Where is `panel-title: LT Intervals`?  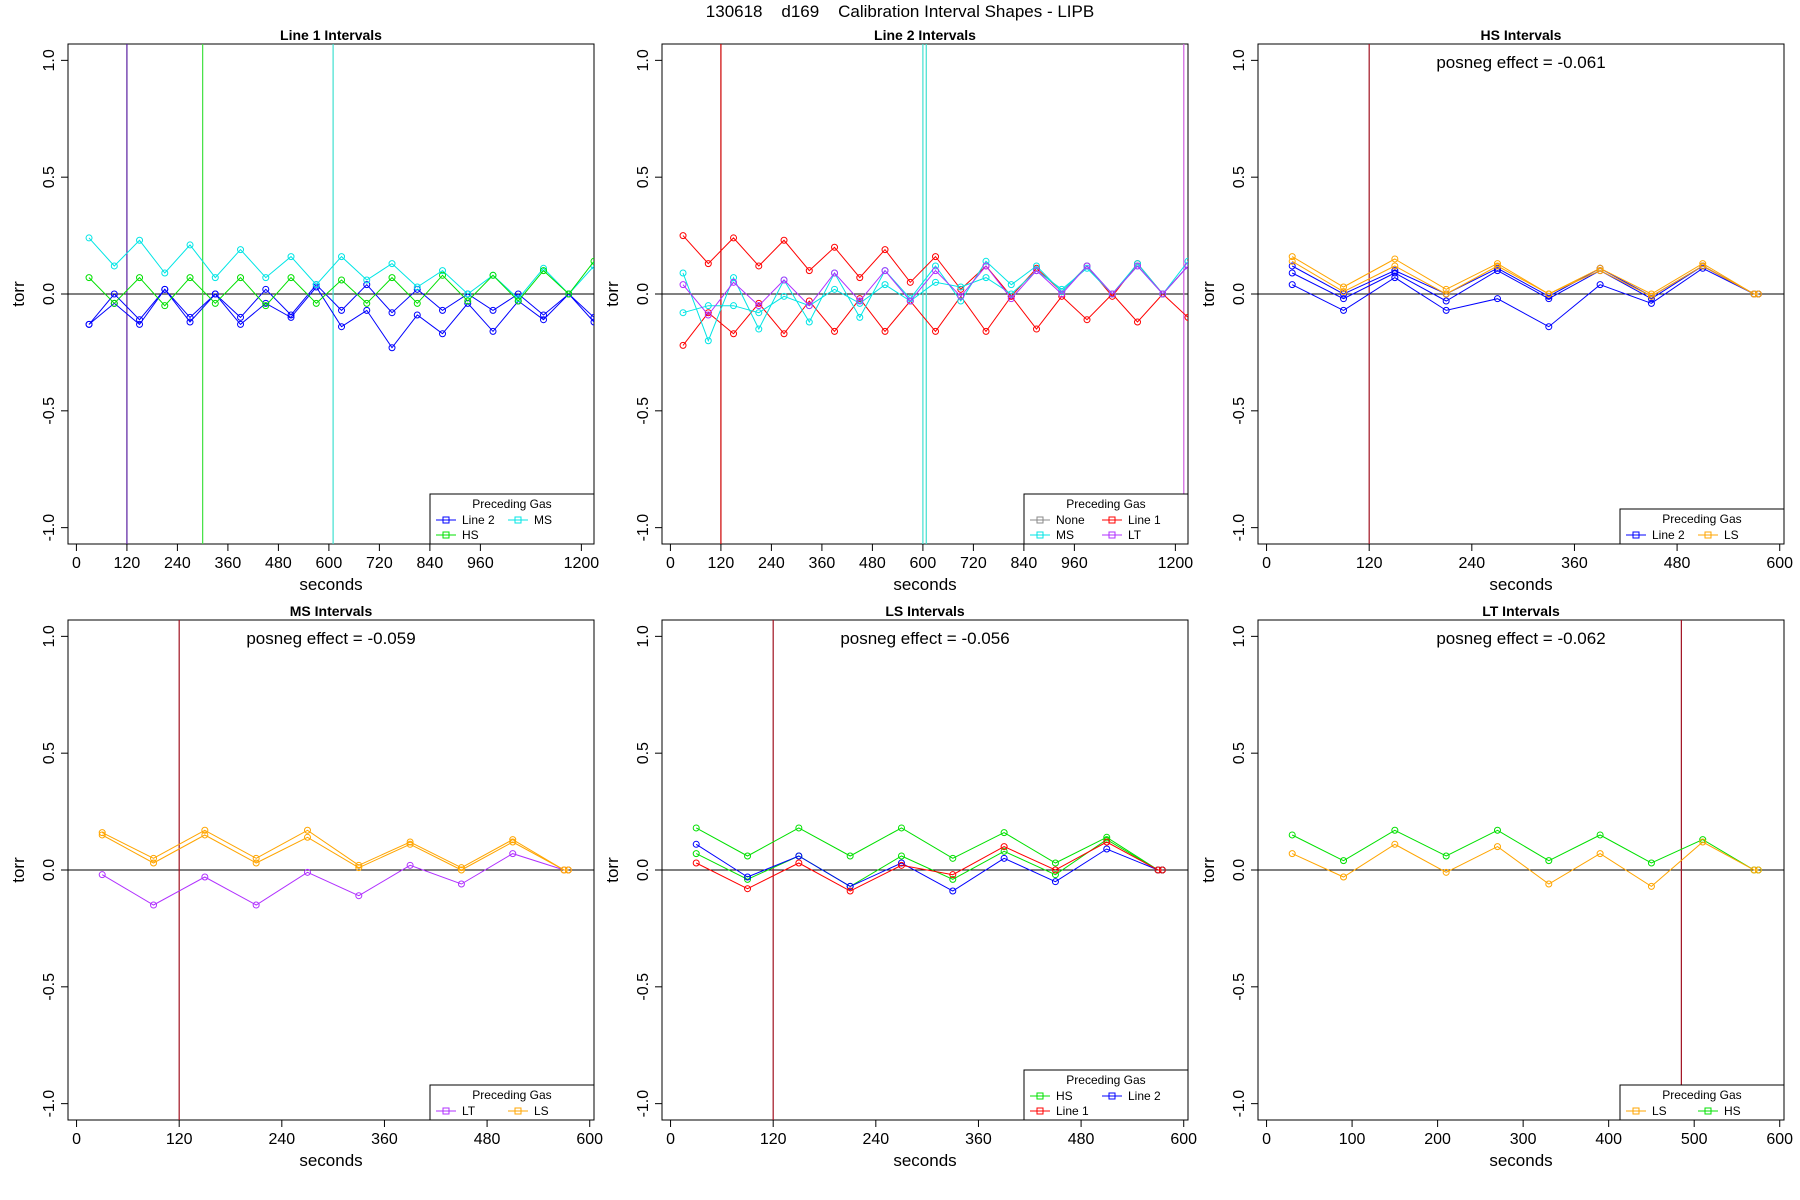 panel-title: LT Intervals is located at coordinates (1521, 611).